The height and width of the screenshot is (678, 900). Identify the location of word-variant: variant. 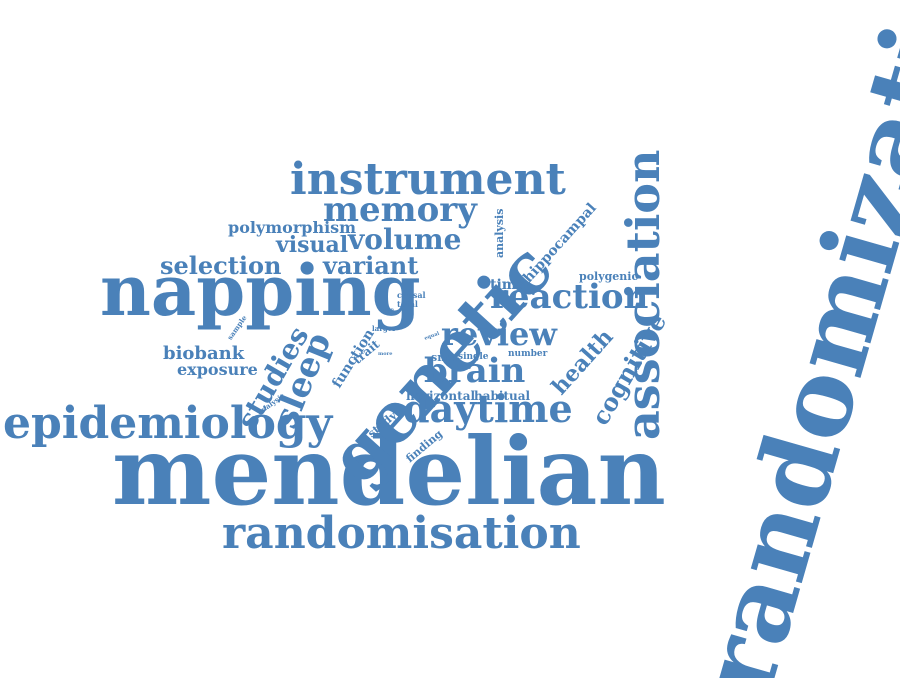
(371, 265).